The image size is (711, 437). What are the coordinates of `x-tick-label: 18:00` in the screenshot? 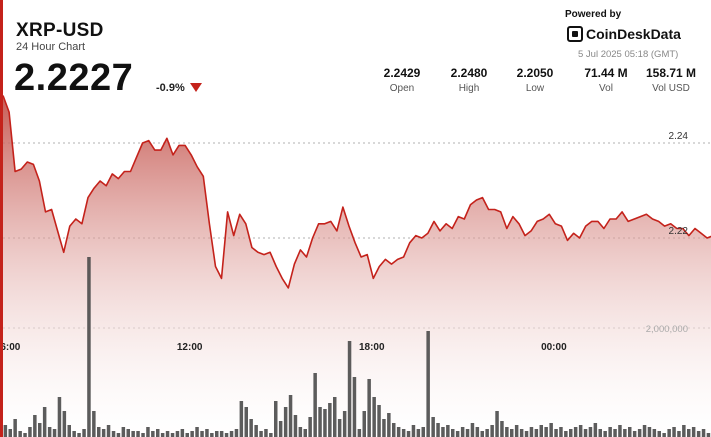 It's located at (372, 347).